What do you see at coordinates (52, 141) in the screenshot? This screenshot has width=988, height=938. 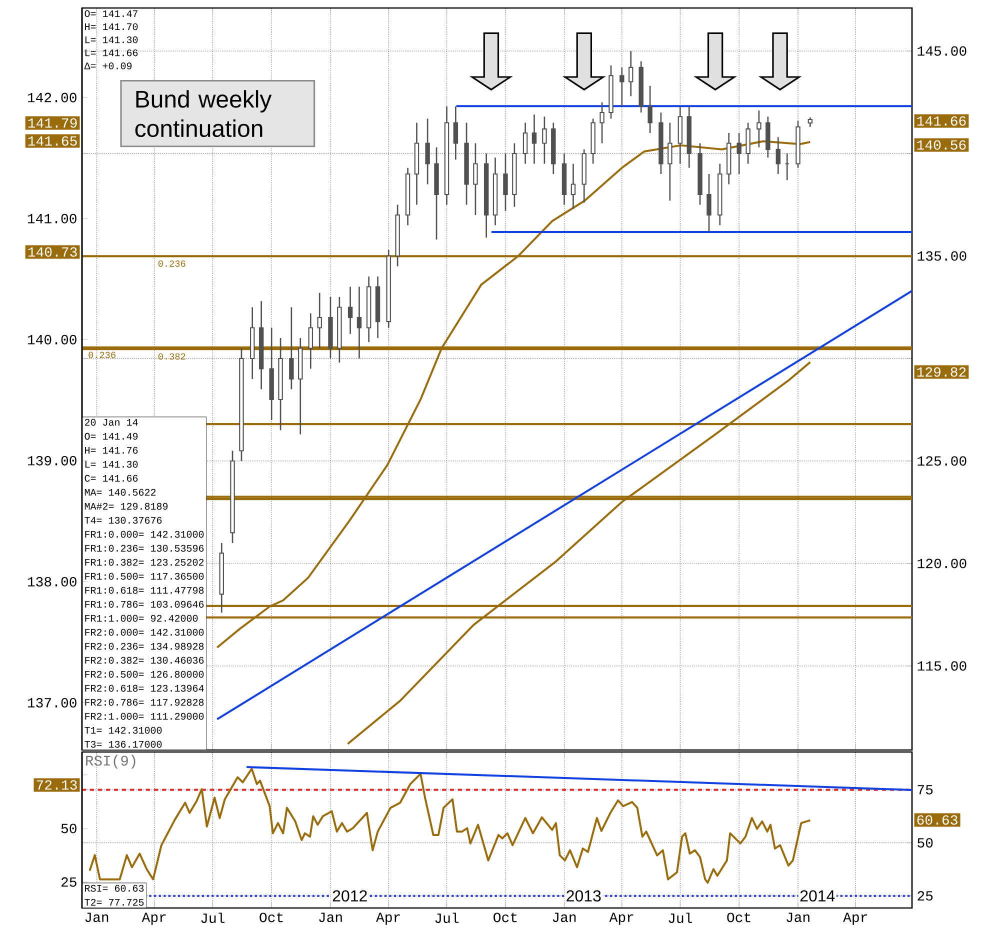 I see `text: 141.65` at bounding box center [52, 141].